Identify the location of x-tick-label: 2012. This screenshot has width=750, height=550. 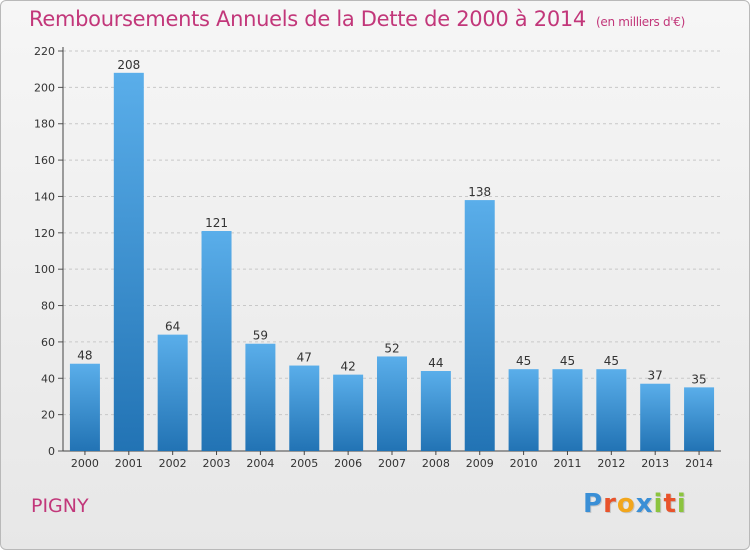
(611, 463).